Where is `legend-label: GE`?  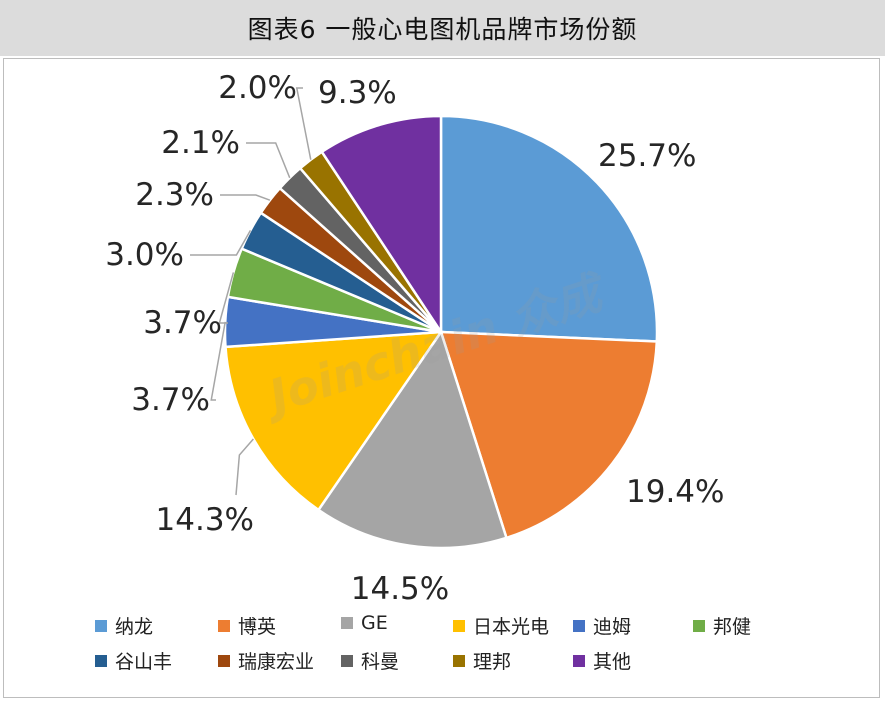
legend-label: GE is located at coordinates (374, 623).